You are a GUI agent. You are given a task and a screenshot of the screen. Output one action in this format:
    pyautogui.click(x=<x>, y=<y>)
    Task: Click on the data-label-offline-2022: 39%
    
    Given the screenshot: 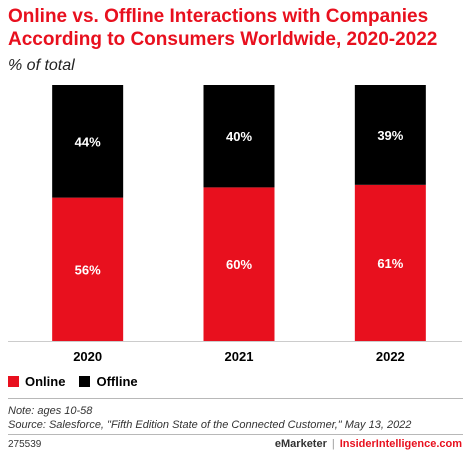 What is the action you would take?
    pyautogui.click(x=390, y=135)
    